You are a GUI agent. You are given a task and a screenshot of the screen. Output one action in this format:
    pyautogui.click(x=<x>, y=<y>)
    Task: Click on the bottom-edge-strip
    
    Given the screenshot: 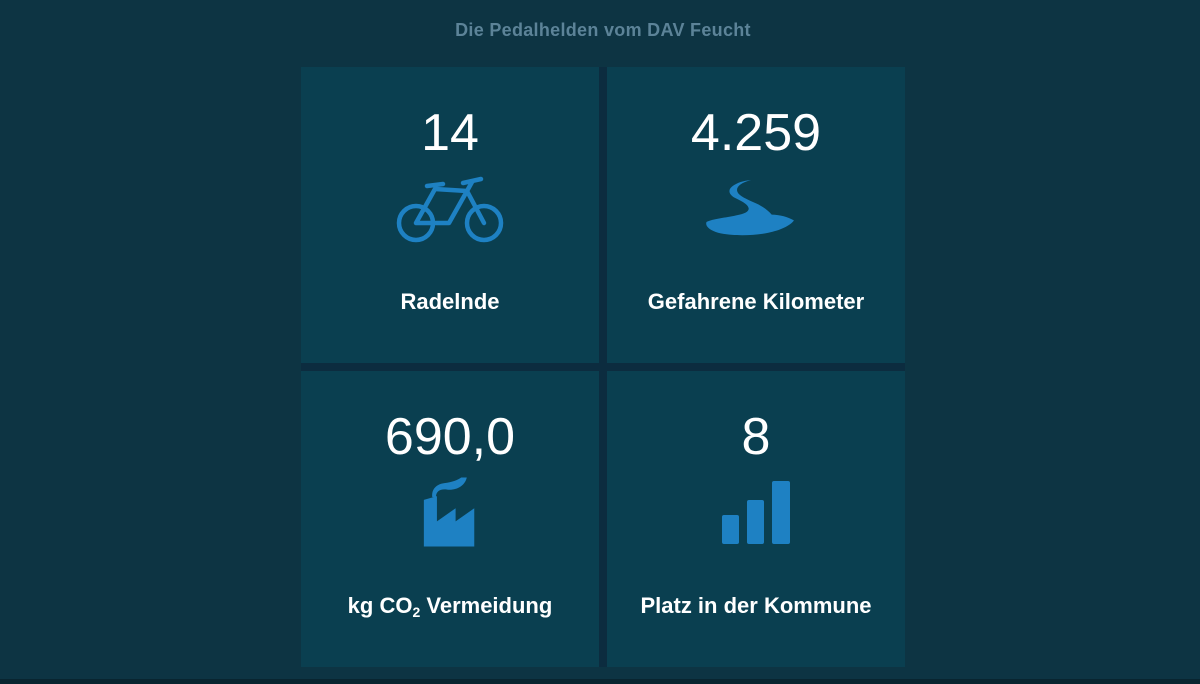 What is the action you would take?
    pyautogui.click(x=600, y=681)
    